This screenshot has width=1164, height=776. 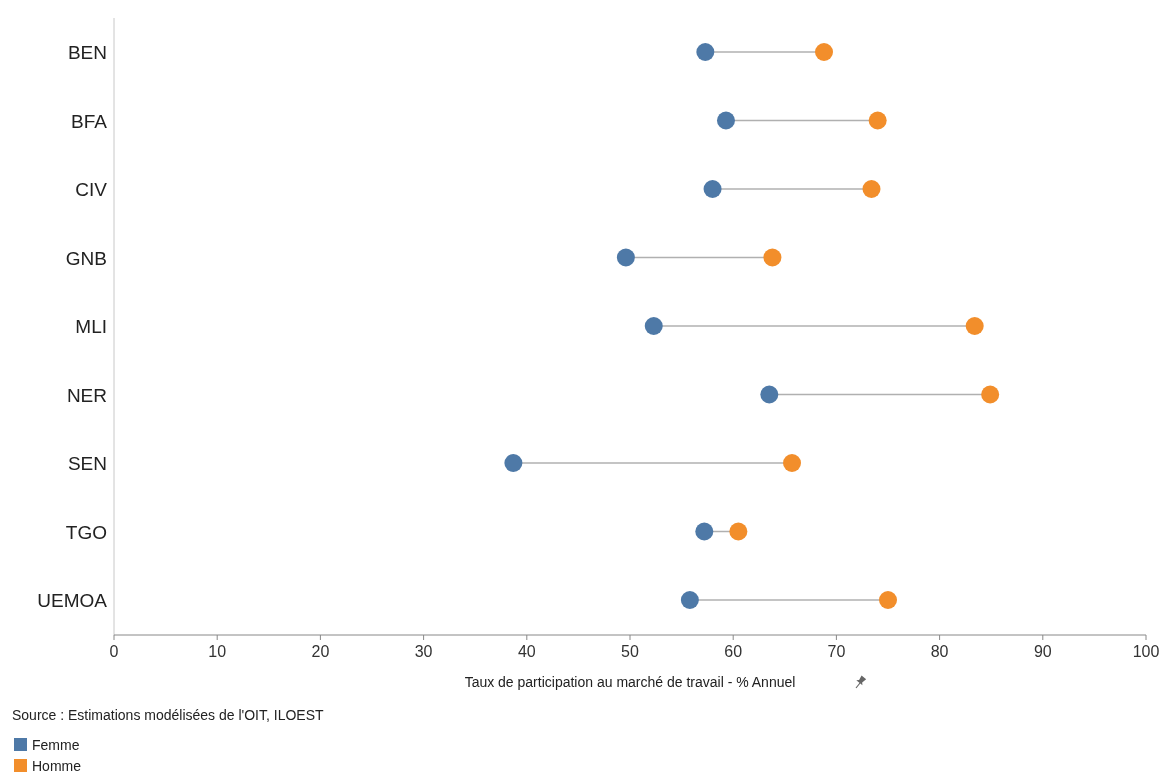 I want to click on x-tick-label: 10, so click(x=217, y=651).